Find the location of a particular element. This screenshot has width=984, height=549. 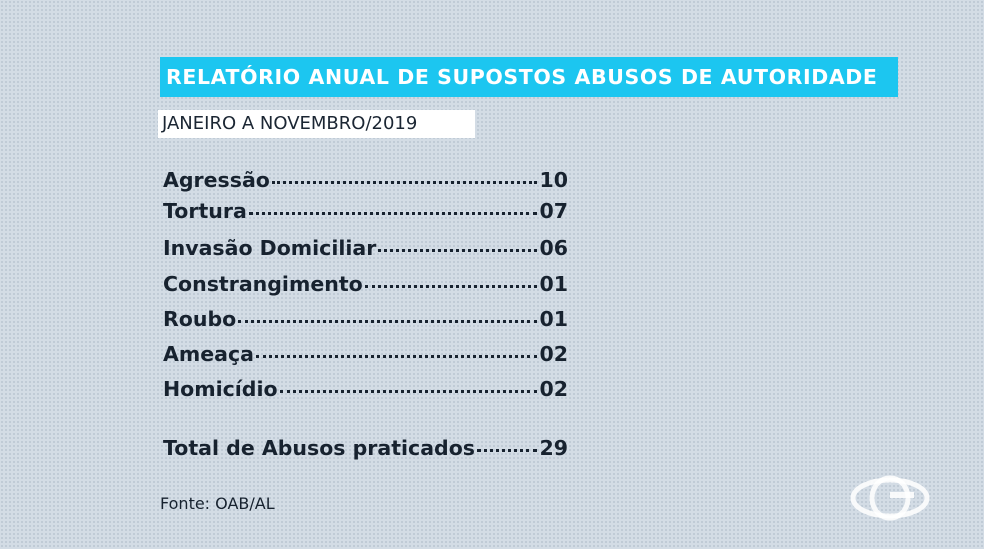

item-row: Ameaça 02 is located at coordinates (365, 357).